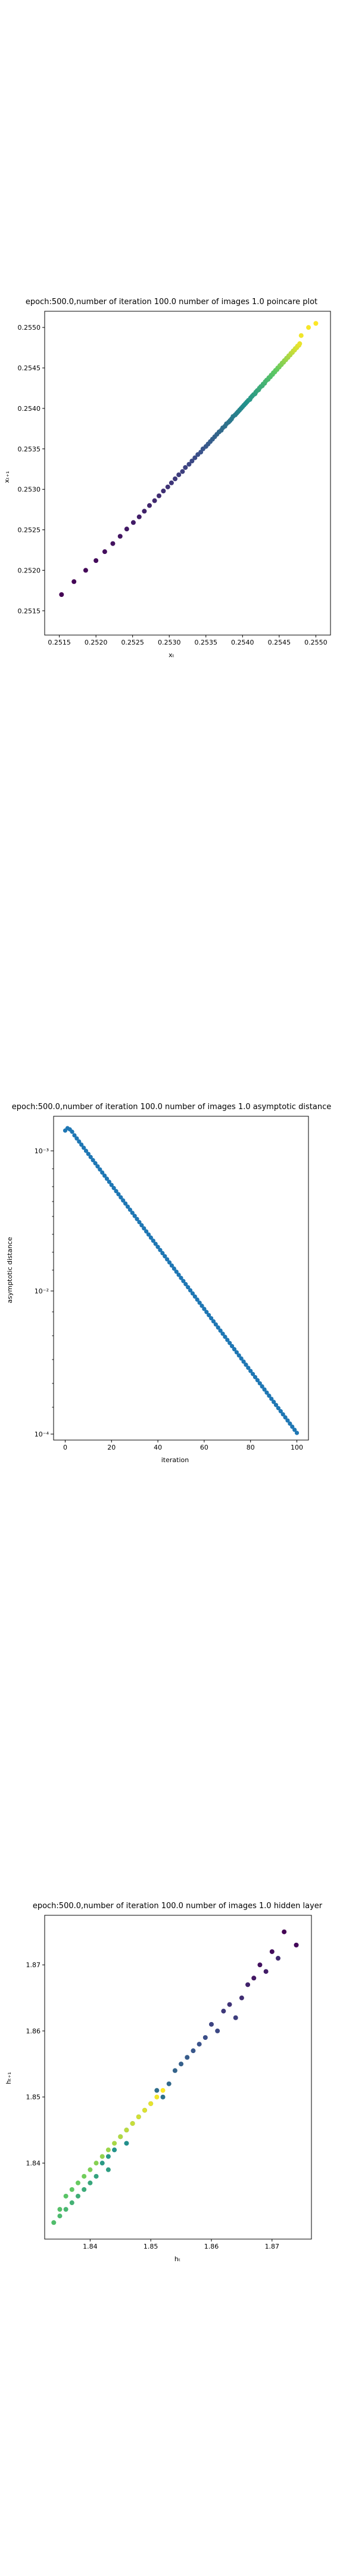  Describe the element at coordinates (42, 1434) in the screenshot. I see `y-tick-label: 10⁻⁴` at that location.